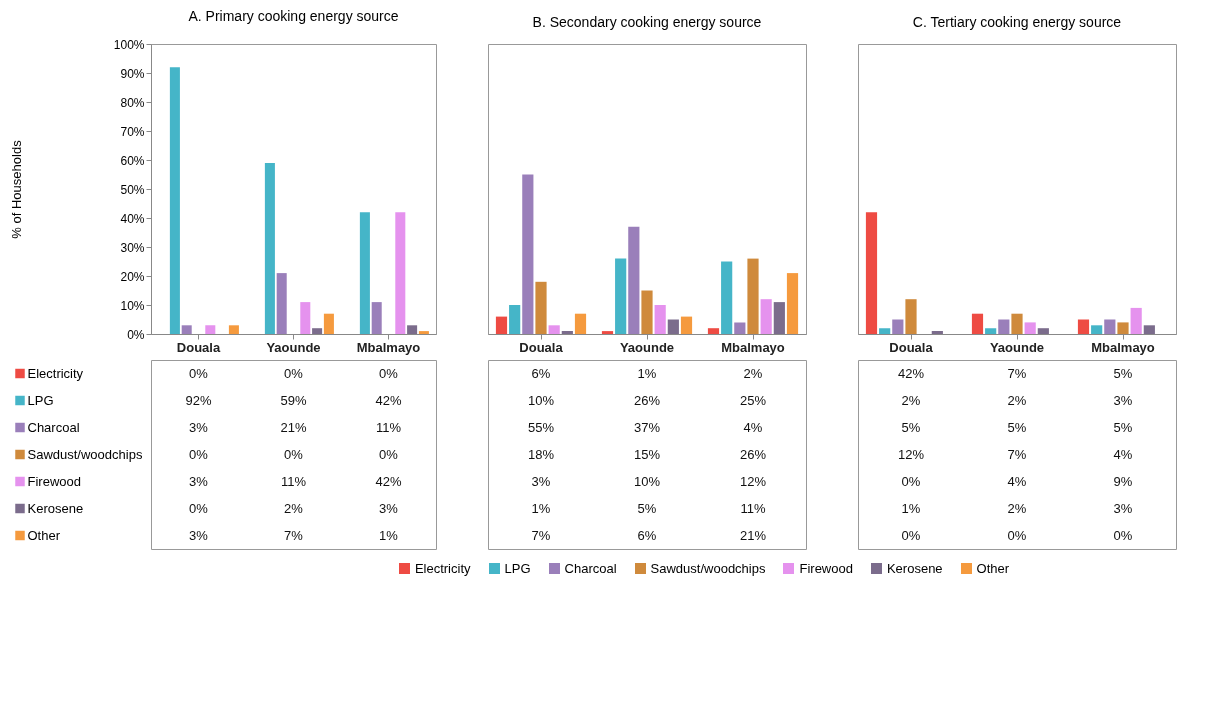 This screenshot has width=1208, height=701. I want to click on y-tick-label: 60%, so click(132, 160).